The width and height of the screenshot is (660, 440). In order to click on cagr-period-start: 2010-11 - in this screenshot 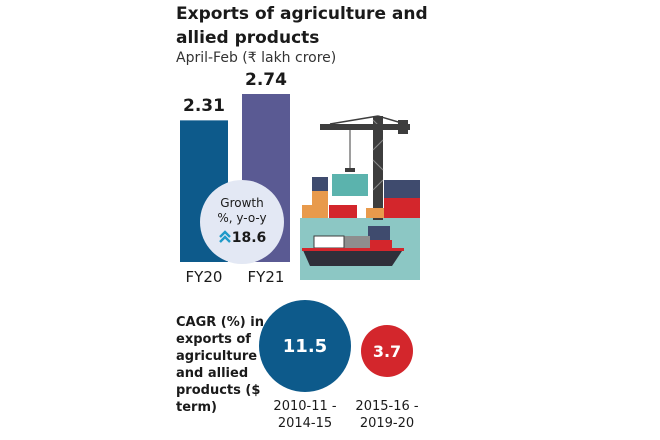, I will do `click(305, 406)`.